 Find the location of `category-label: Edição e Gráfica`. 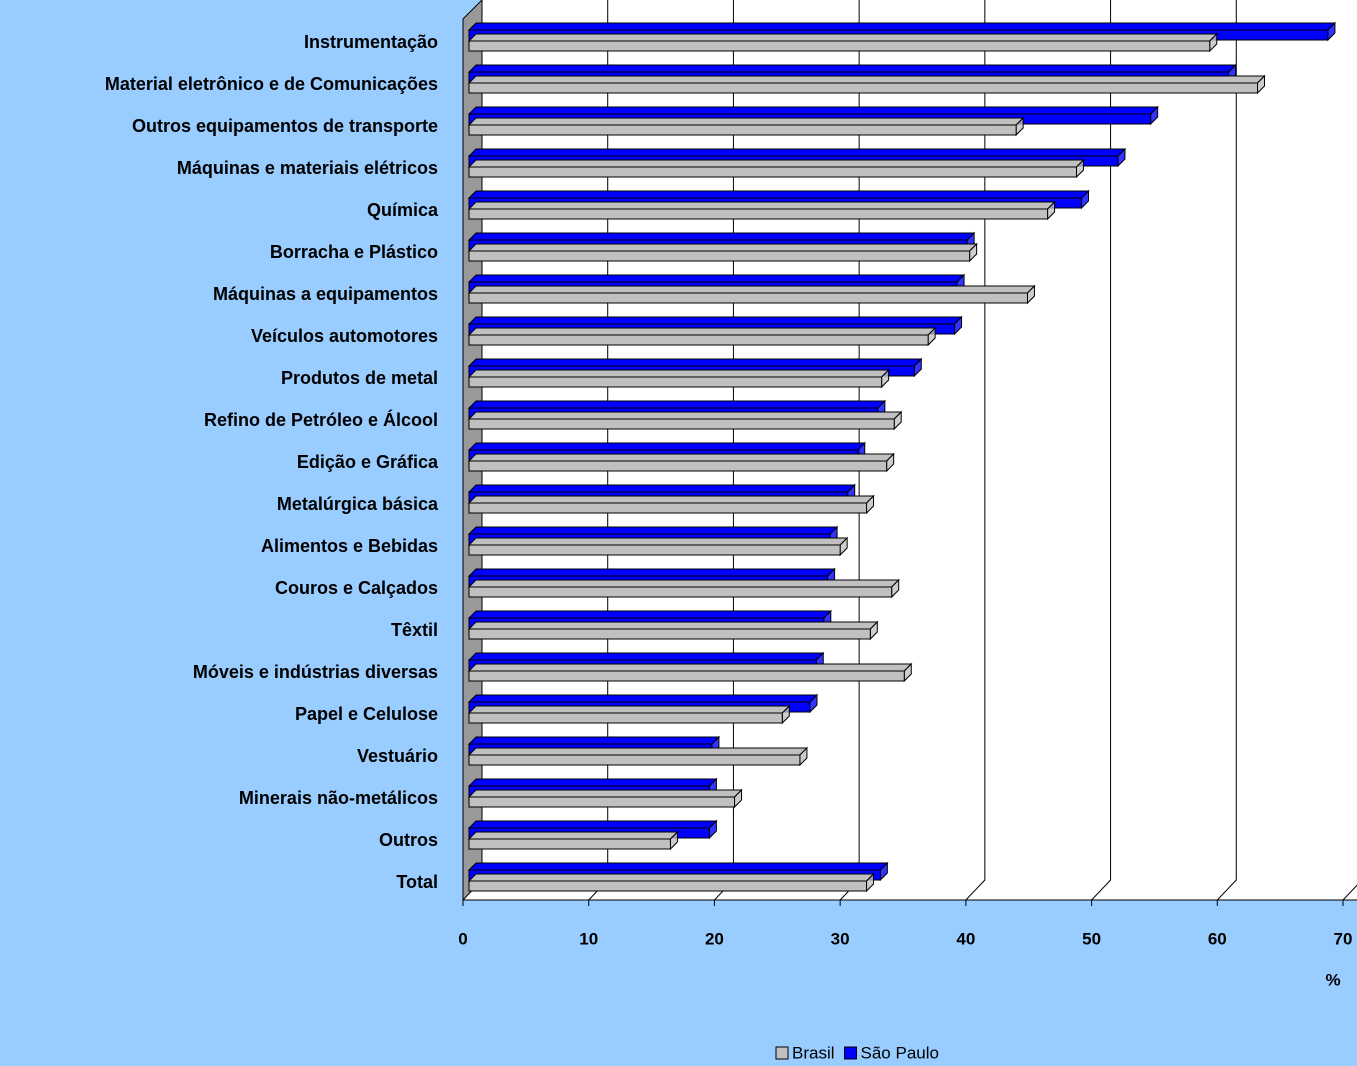

category-label: Edição e Gráfica is located at coordinates (368, 462).